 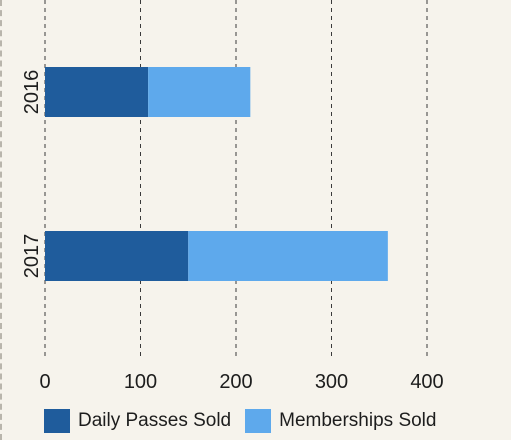 What do you see at coordinates (199, 92) in the screenshot?
I see `bar-2016-memberships-sold` at bounding box center [199, 92].